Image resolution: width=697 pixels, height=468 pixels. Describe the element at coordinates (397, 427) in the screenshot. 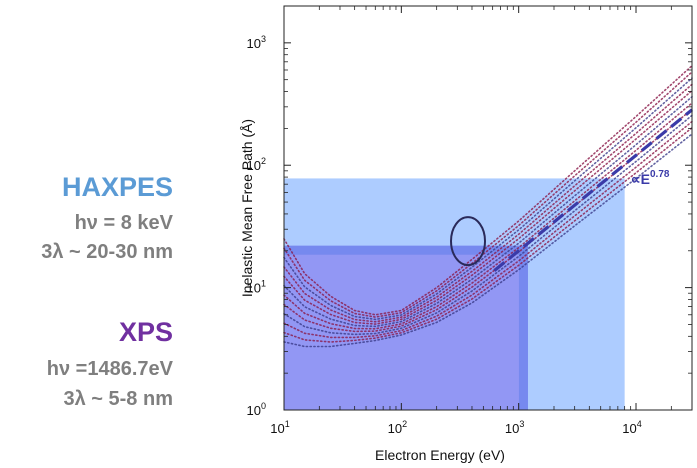

I see `x-tick-label: 10²` at that location.